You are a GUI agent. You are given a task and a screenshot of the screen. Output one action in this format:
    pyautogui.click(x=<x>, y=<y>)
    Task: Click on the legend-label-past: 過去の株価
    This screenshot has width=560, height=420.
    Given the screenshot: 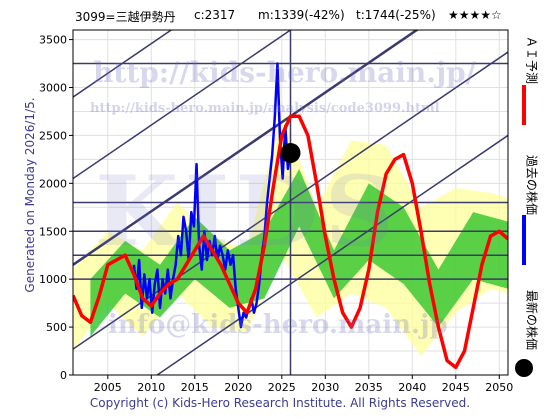 What is the action you would take?
    pyautogui.click(x=531, y=185)
    